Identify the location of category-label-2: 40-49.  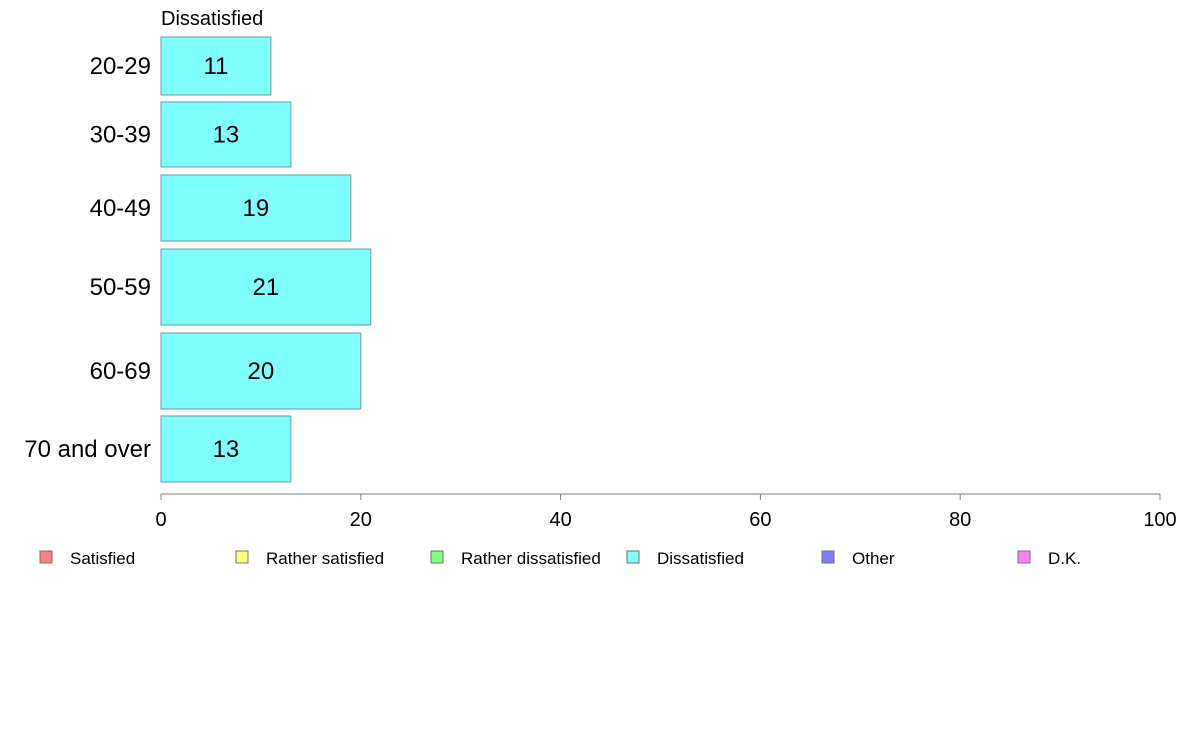
(120, 208).